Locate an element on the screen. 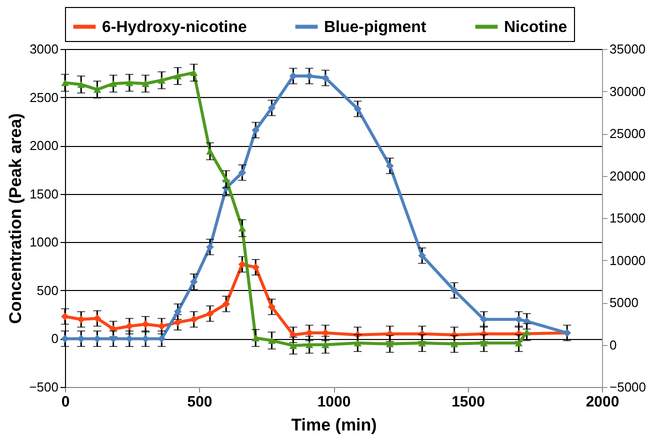  y-tick-label: 0 is located at coordinates (54, 338).